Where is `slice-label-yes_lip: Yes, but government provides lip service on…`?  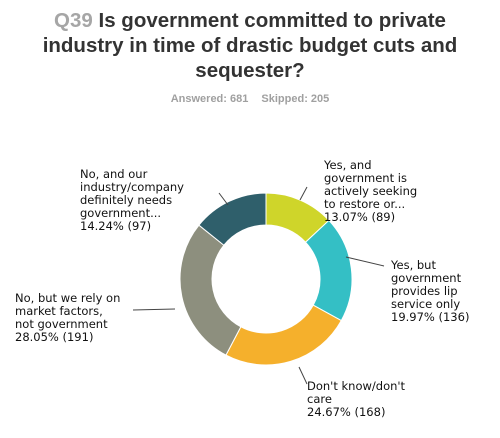 slice-label-yes_lip: Yes, but government provides lip service on… is located at coordinates (429, 291).